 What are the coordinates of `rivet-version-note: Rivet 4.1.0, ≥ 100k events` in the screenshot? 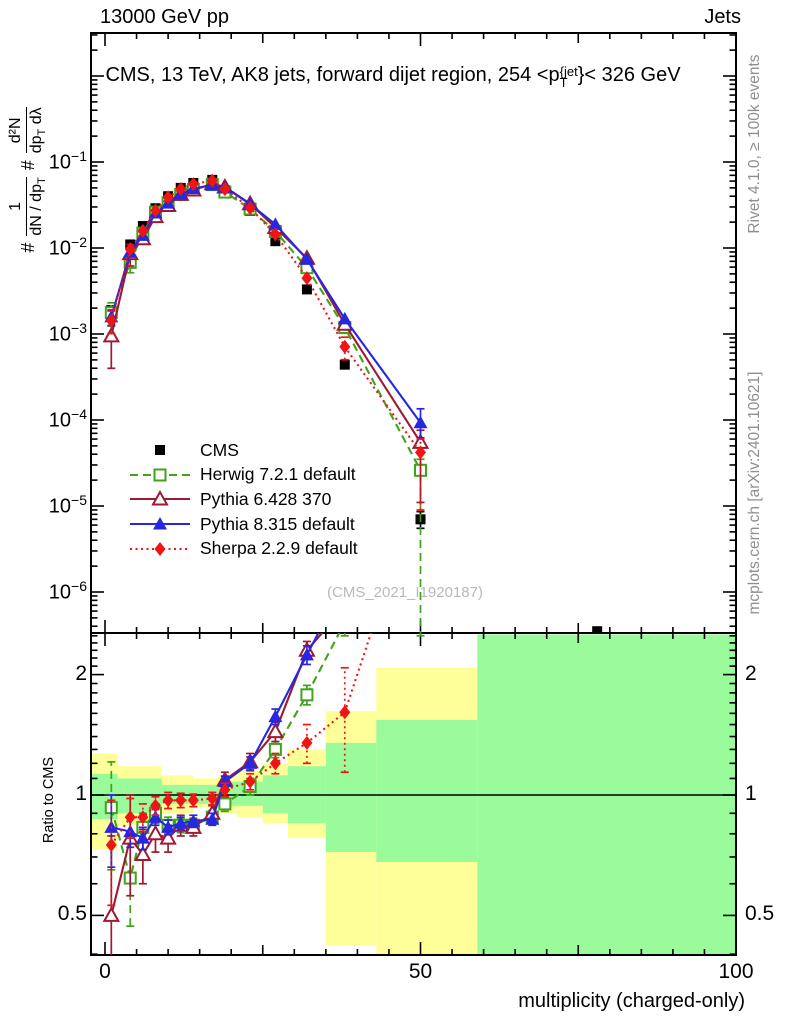 It's located at (754, 144).